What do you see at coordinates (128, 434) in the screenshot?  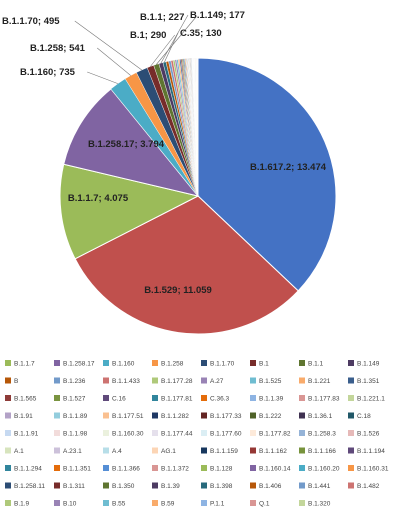 I see `legend-label-B.1.160.30: B.1.160.30` at bounding box center [128, 434].